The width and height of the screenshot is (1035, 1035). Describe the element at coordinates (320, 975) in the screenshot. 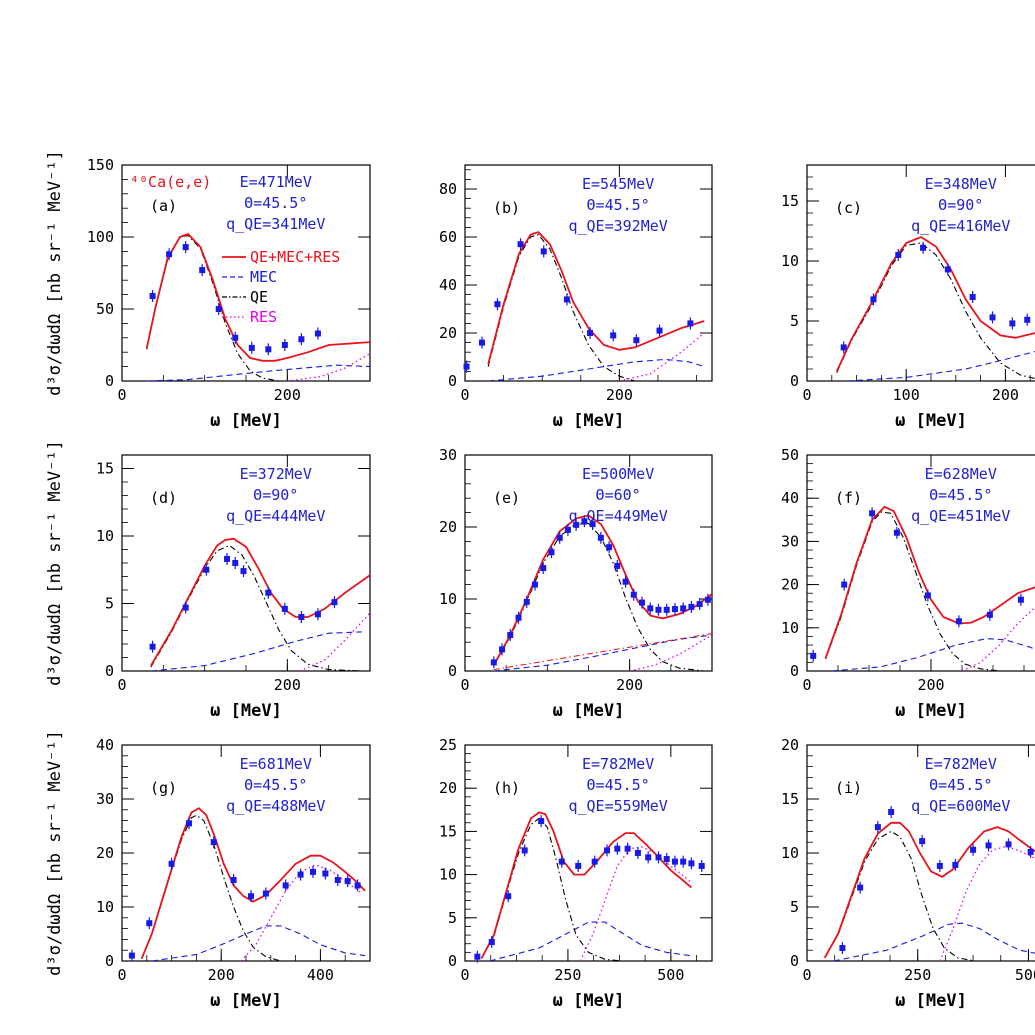

I see `x-tick-label: 400` at that location.